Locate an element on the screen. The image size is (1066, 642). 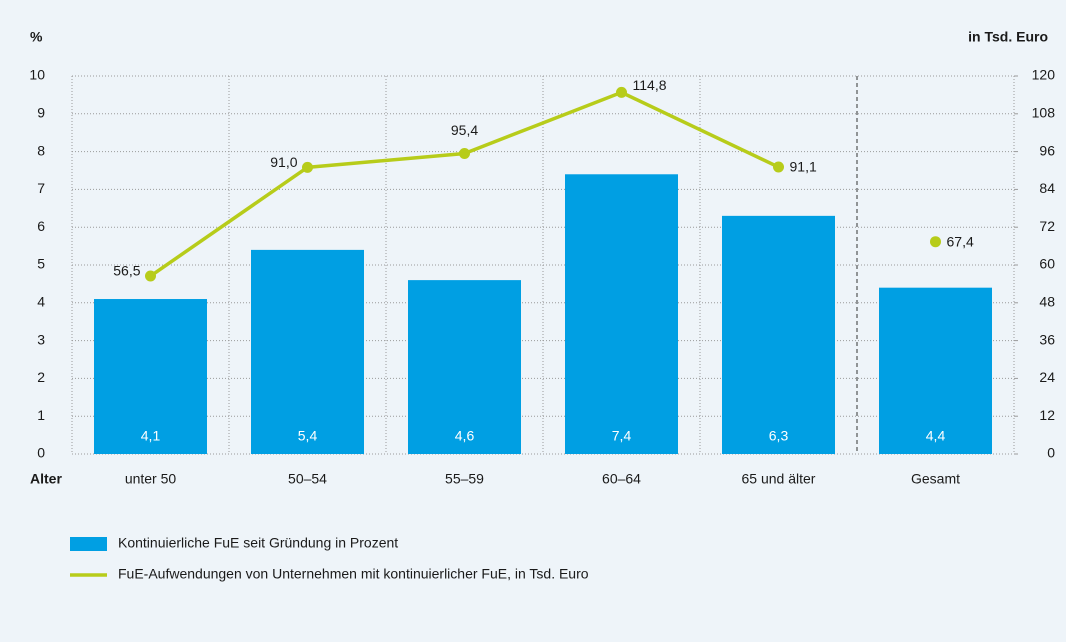
y2-tick-label: 36 is located at coordinates (1047, 339).